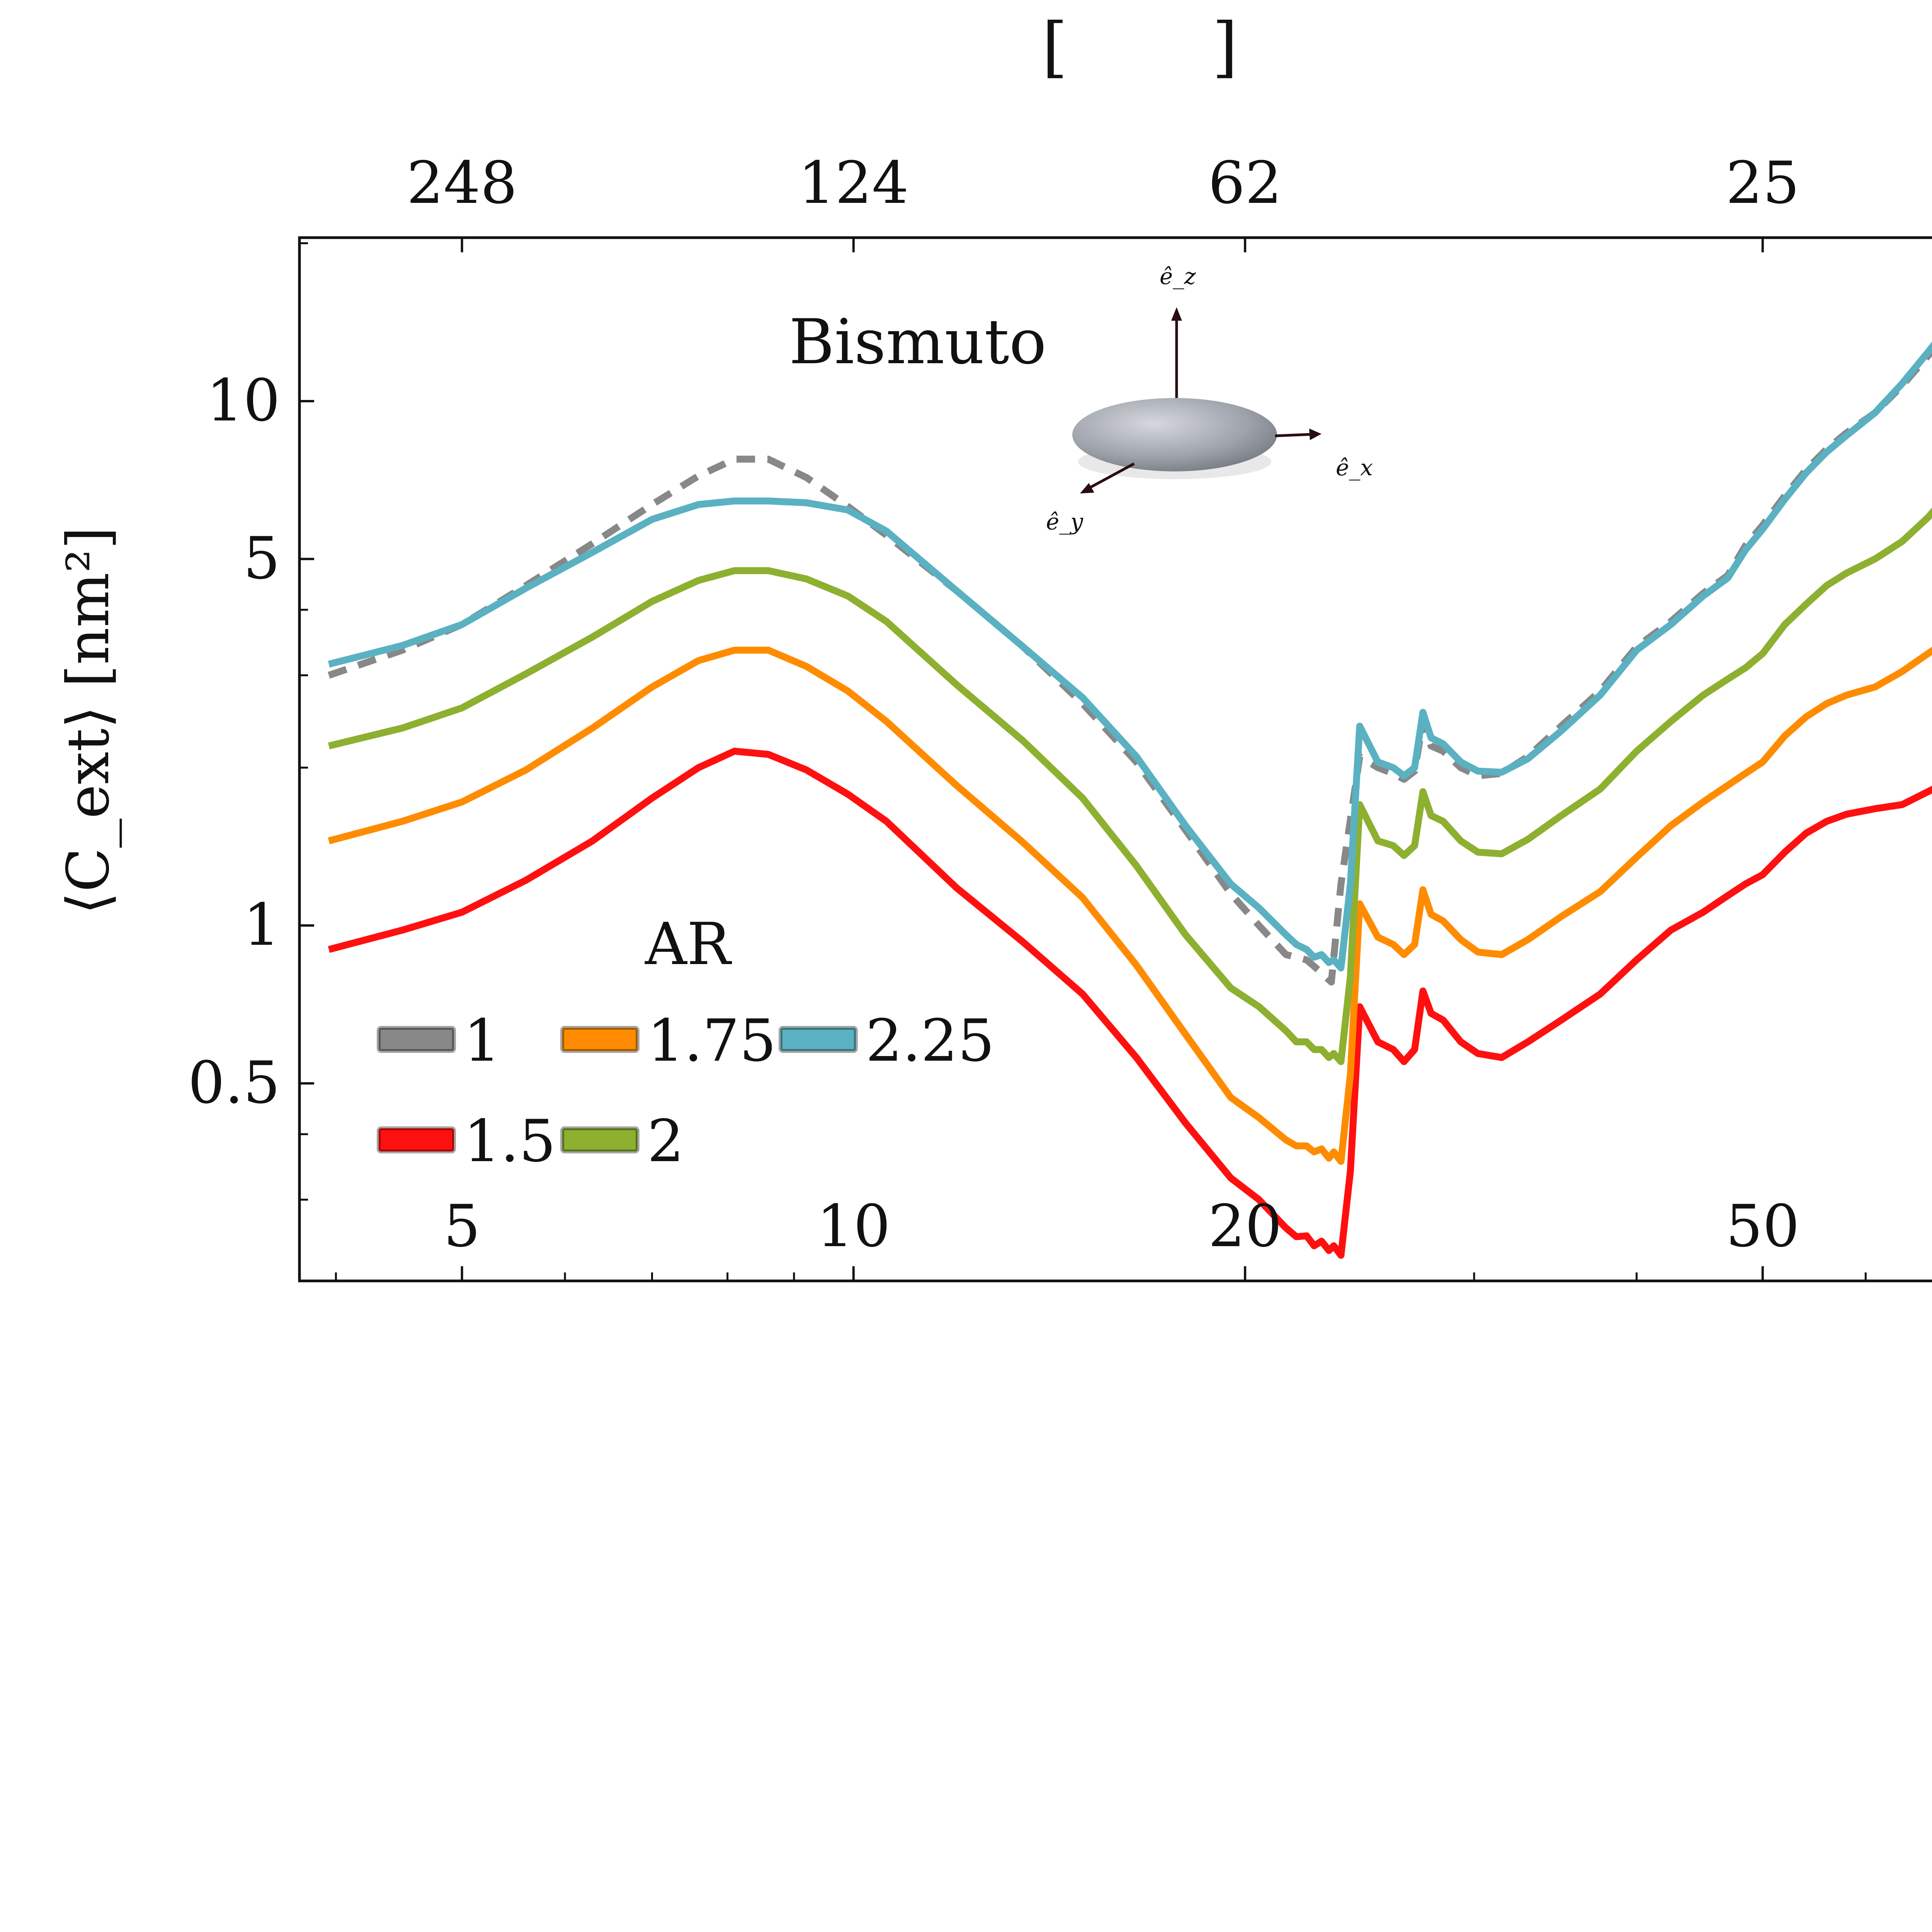  What do you see at coordinates (1178, 276) in the screenshot?
I see `ez-label: ê_z` at bounding box center [1178, 276].